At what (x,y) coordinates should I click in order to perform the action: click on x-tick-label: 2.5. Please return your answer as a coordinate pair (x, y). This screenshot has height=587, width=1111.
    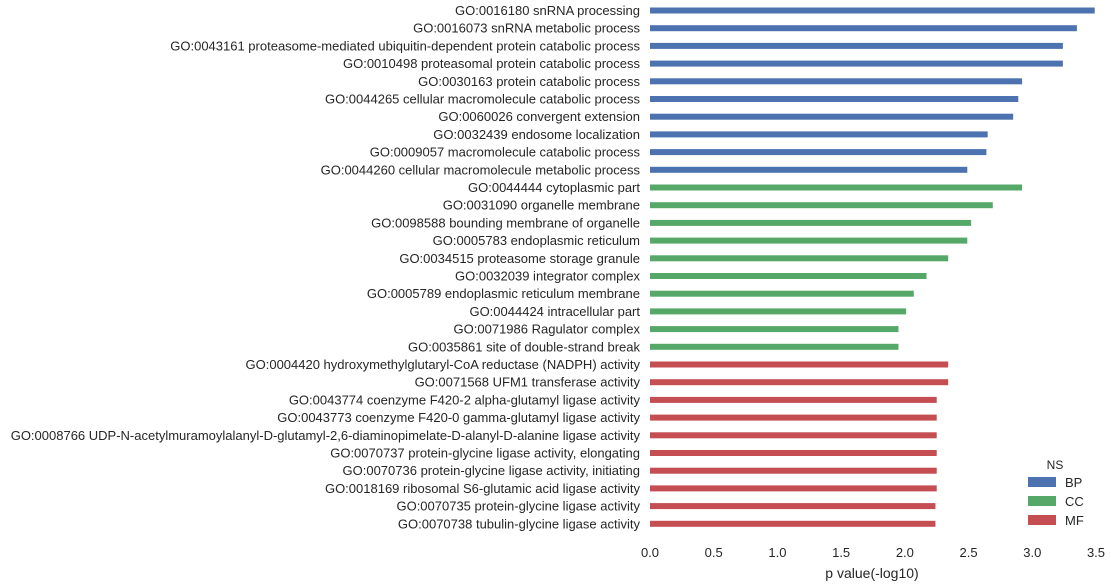
    Looking at the image, I should click on (969, 552).